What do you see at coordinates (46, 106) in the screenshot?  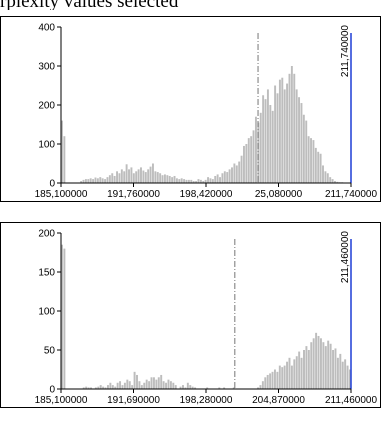 I see `y-tick-label: 200` at bounding box center [46, 106].